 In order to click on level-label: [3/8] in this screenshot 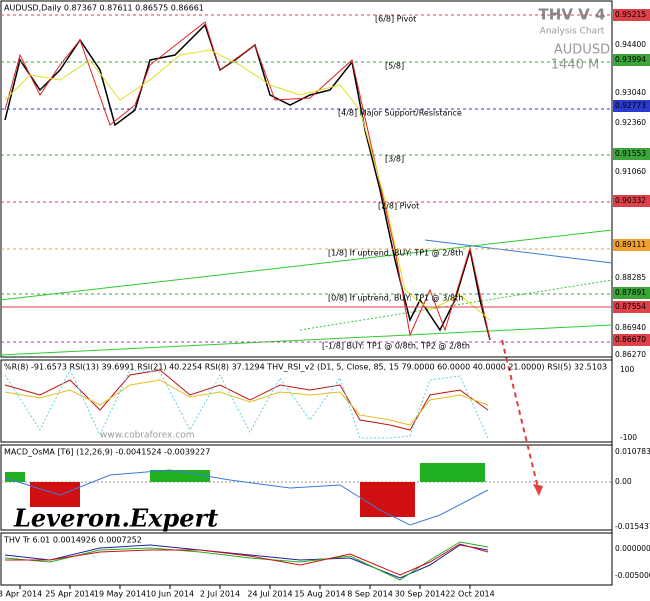, I will do `click(394, 159)`.